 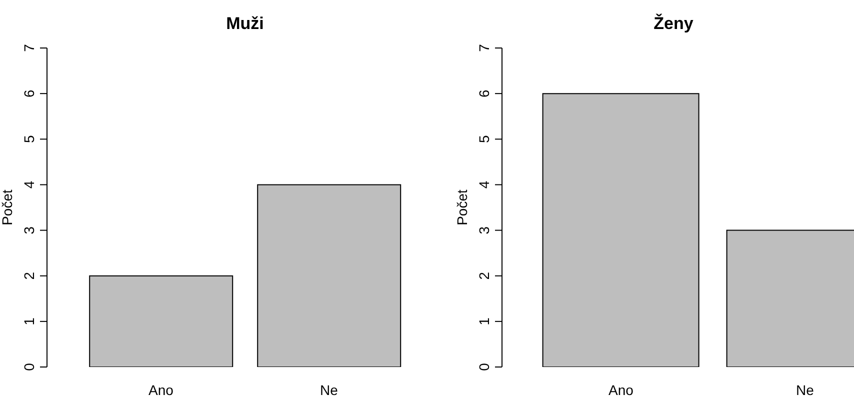 I want to click on chart-title: Ženy, so click(x=673, y=24).